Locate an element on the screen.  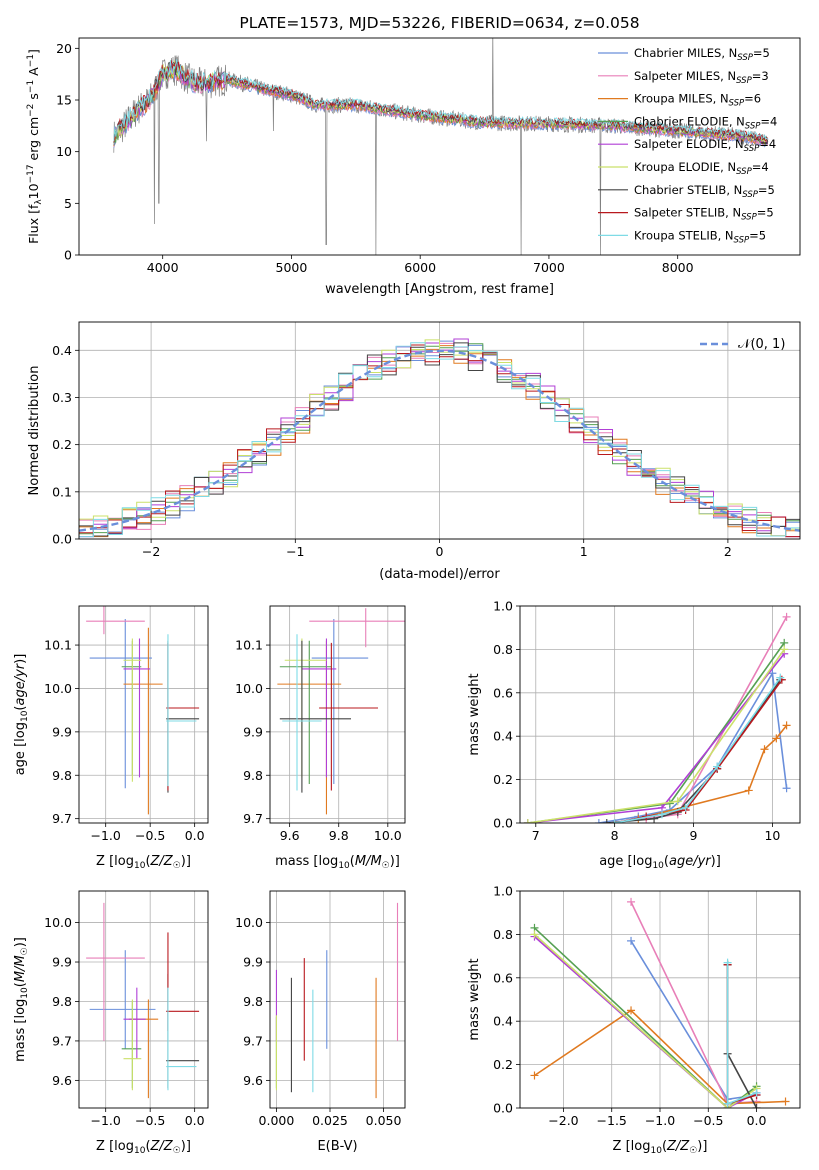
x-tick-label: −2.0 is located at coordinates (563, 1120).